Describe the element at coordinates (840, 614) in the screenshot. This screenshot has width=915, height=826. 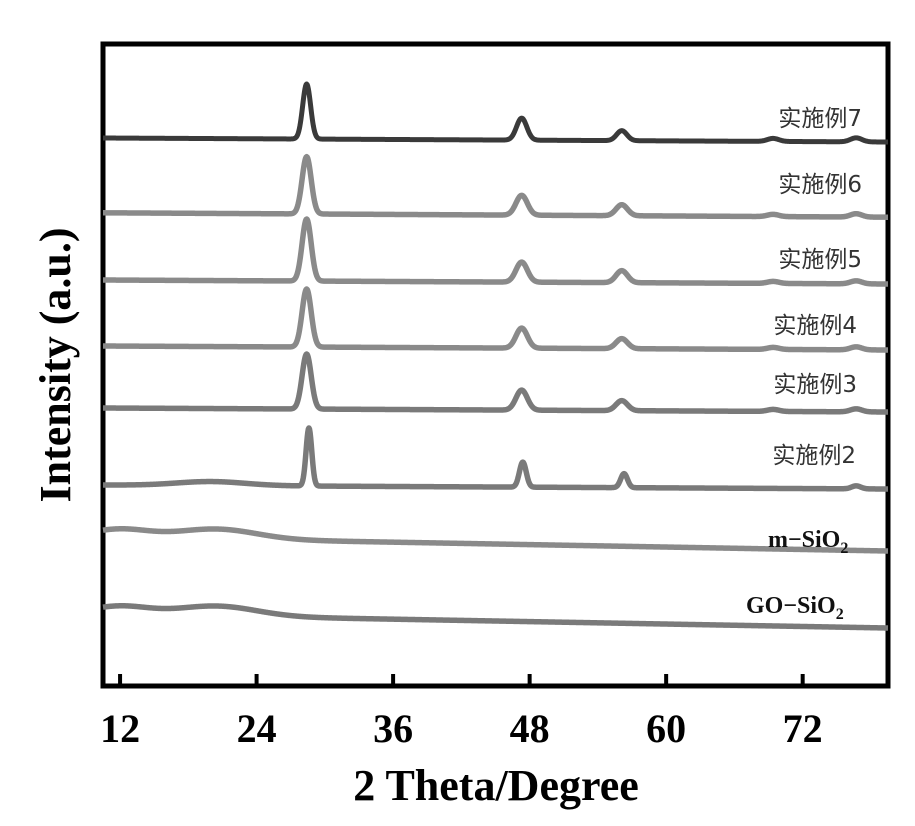
I see `series-label-s7-sub: 2` at that location.